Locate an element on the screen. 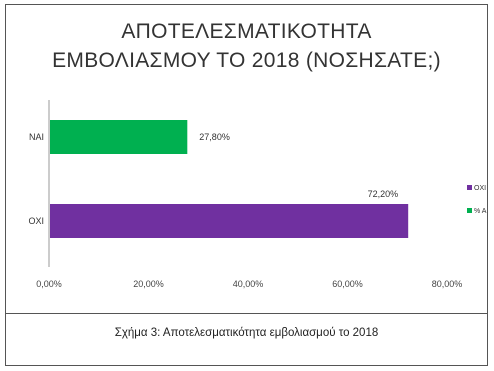  x-tick-label: 20,00% is located at coordinates (148, 284).